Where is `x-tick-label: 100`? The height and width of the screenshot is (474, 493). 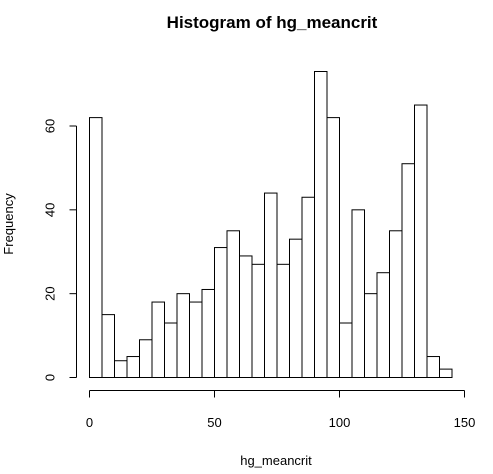 x-tick-label: 100 is located at coordinates (340, 422).